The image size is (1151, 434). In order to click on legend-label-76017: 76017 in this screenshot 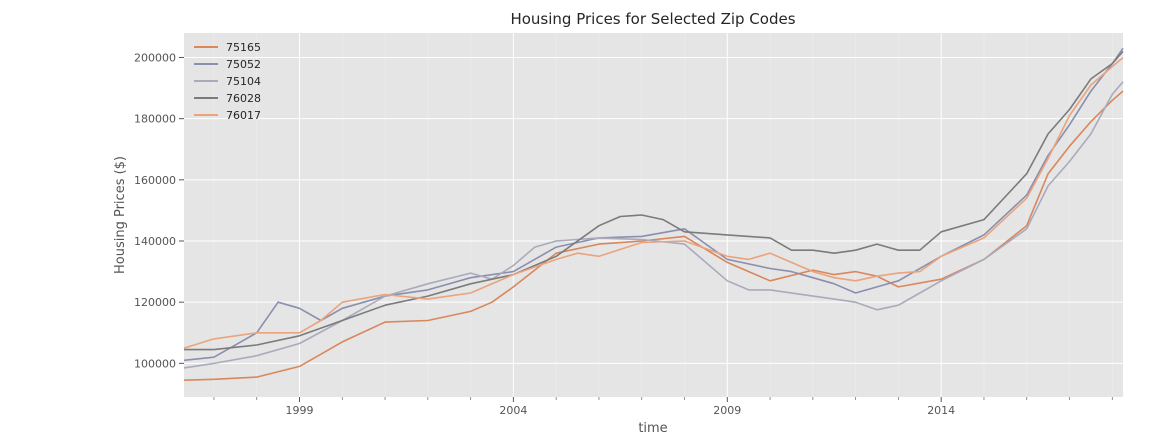, I will do `click(243, 115)`.